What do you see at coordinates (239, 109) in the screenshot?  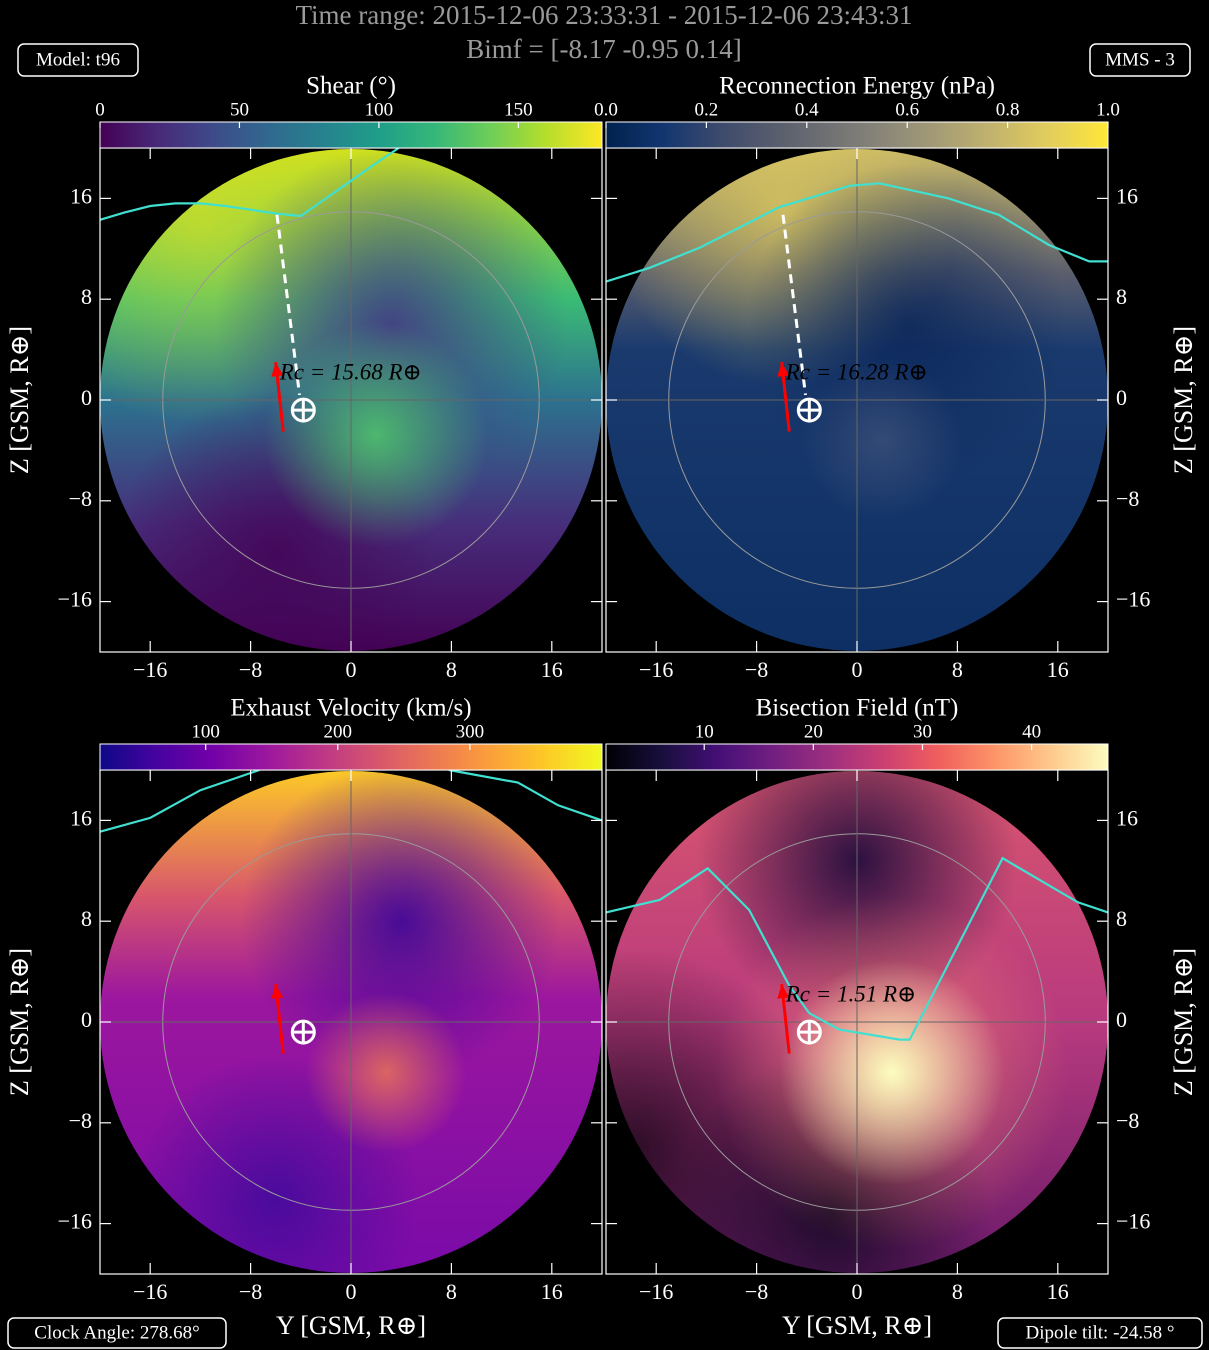 I see `colorbar-tick-label: 50` at bounding box center [239, 109].